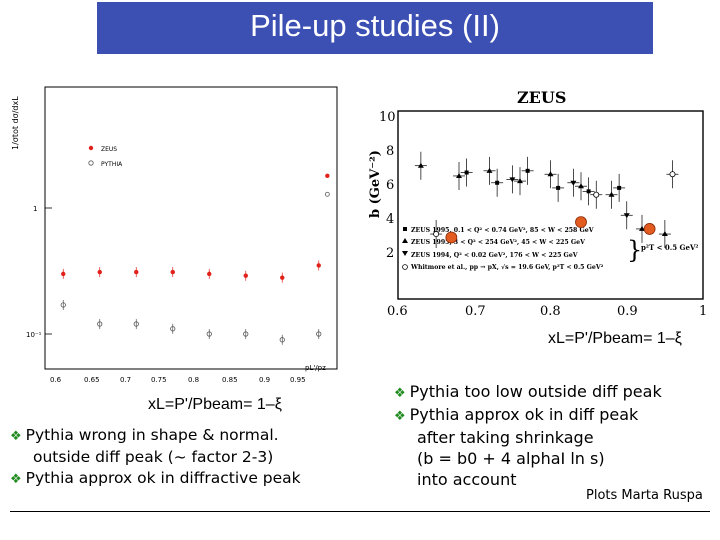 Image resolution: width=720 pixels, height=540 pixels. Describe the element at coordinates (15, 123) in the screenshot. I see `left-plot-ylabel: 1/σtot dσ/dxL` at that location.